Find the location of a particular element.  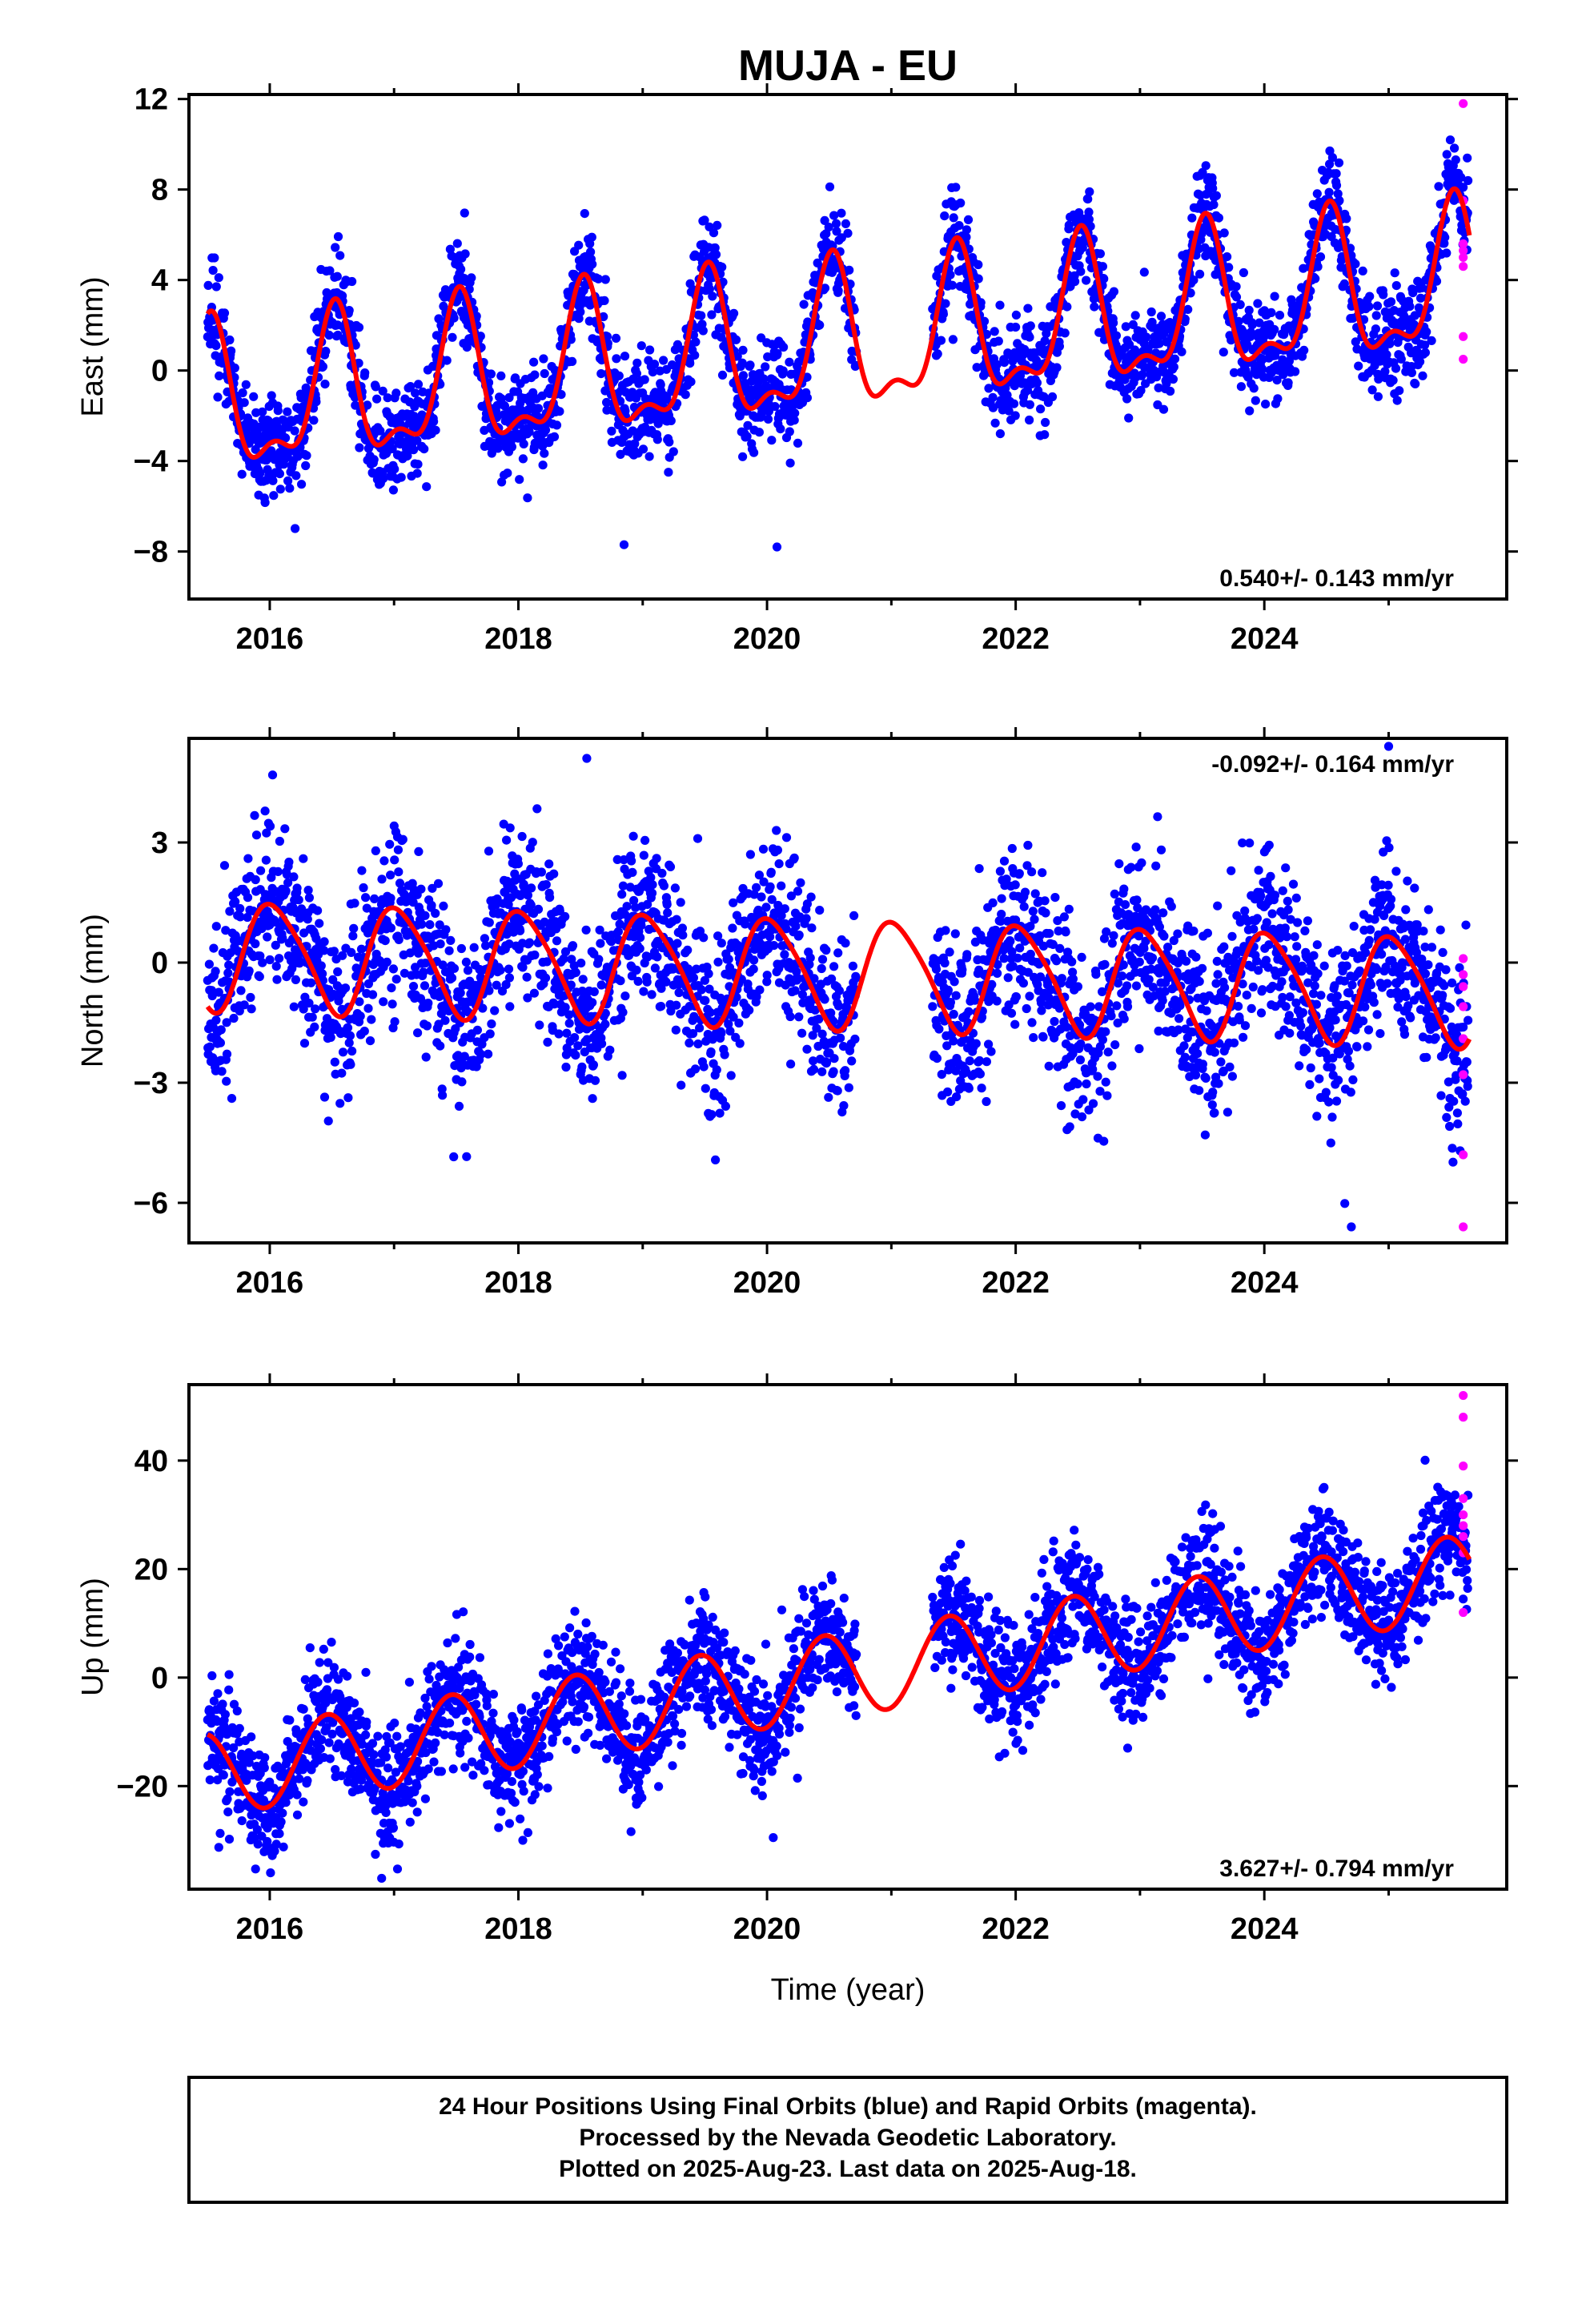

rapid-orbit-point is located at coordinates (1463, 336).